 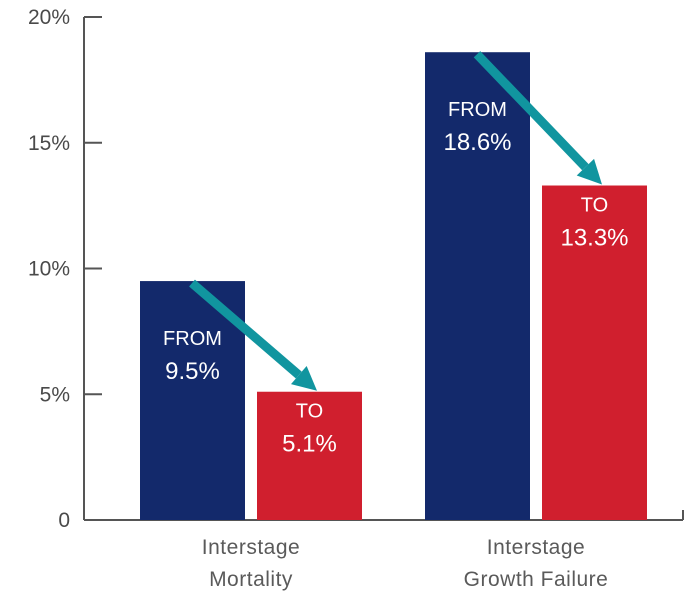 I want to click on y-tick-label: 10%, so click(x=49, y=269).